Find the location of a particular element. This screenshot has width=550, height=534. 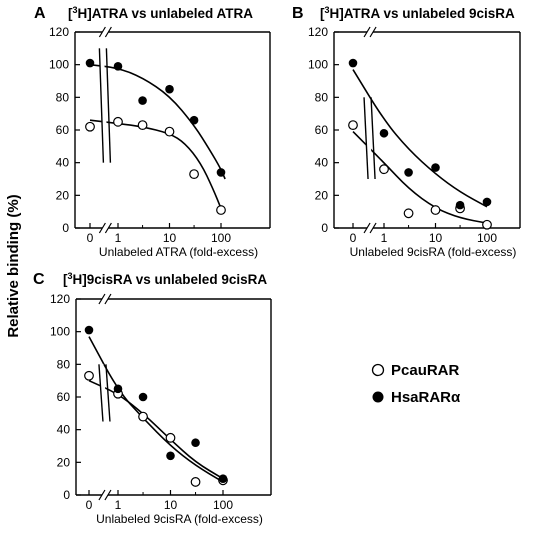

legend-filled-circle-icon is located at coordinates (378, 397).